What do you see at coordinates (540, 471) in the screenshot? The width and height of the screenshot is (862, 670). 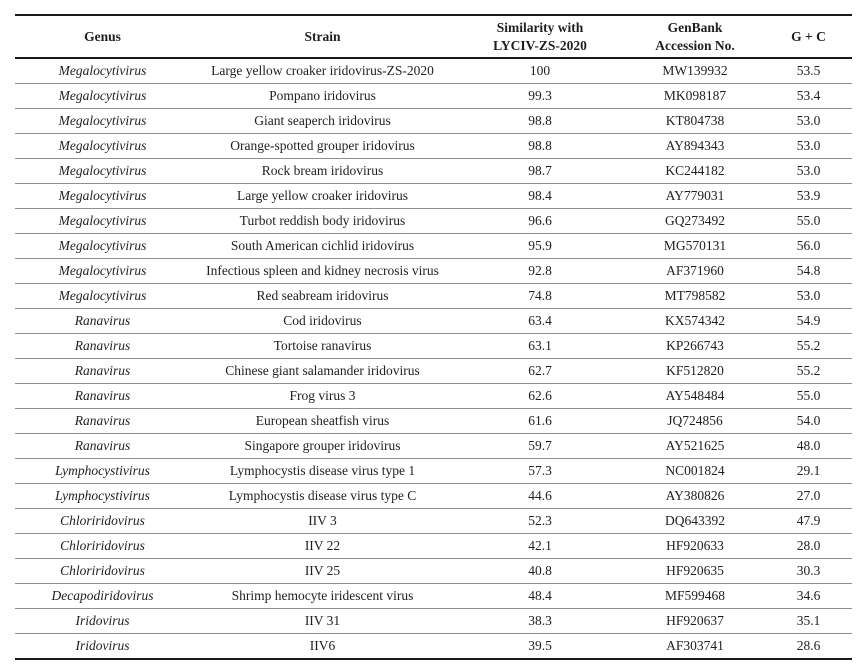 I see `cell-similarity: 57.3` at bounding box center [540, 471].